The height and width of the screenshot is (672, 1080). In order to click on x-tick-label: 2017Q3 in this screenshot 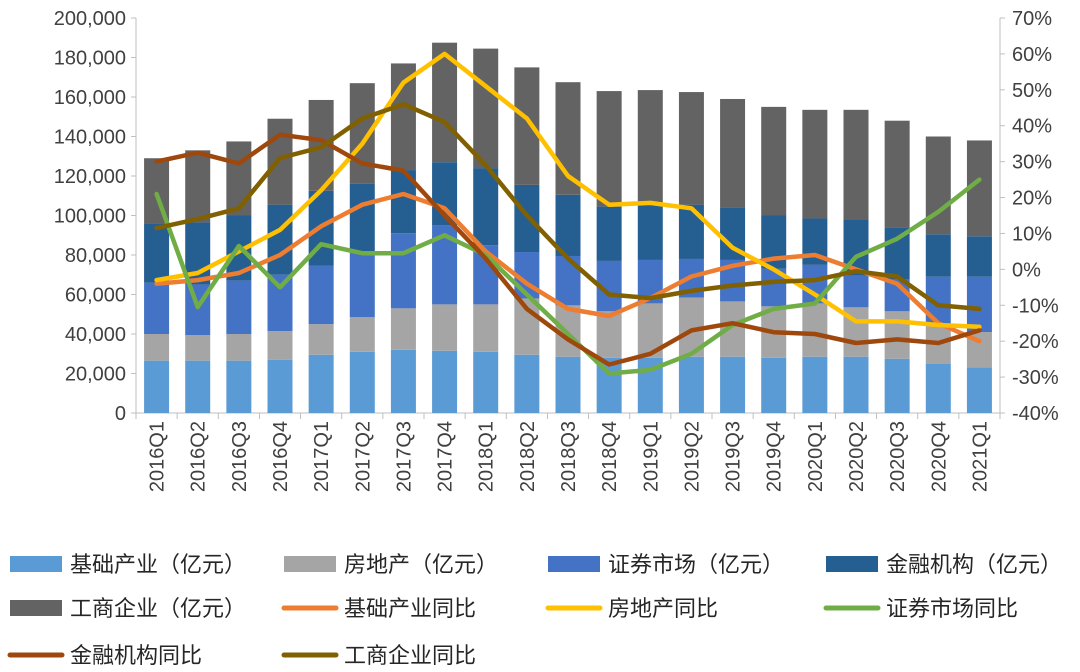, I will do `click(404, 456)`.